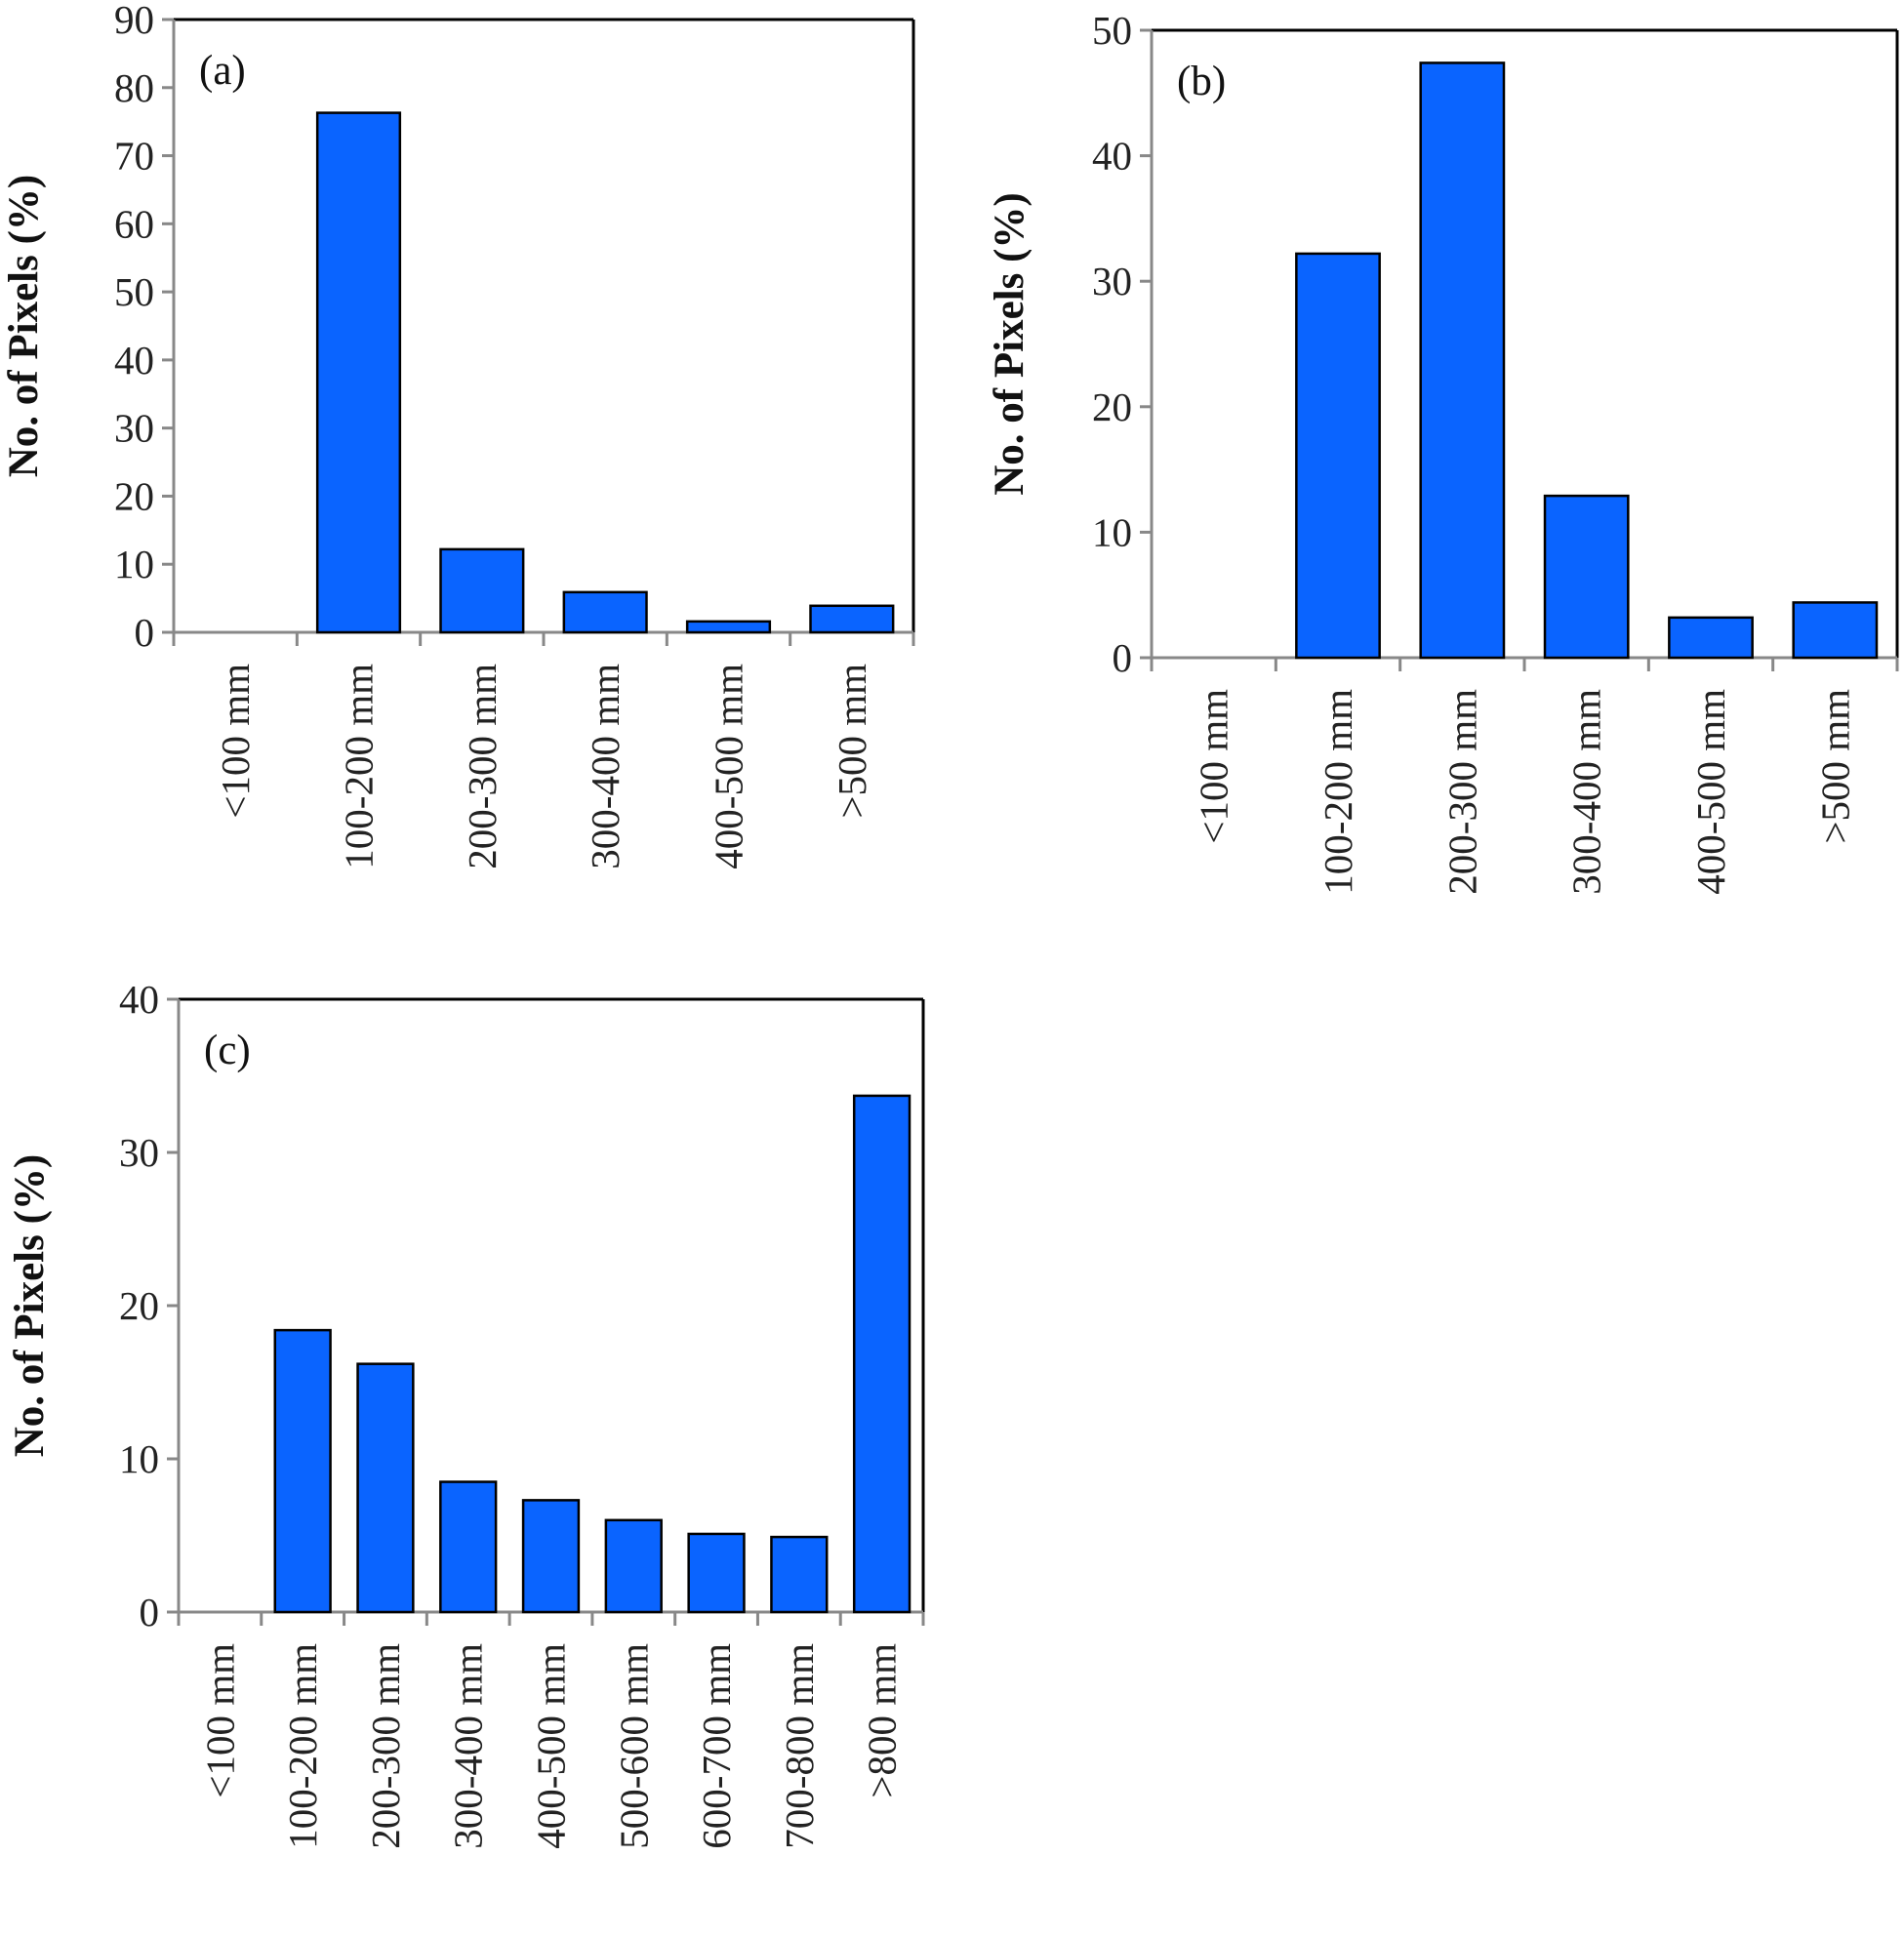  I want to click on panel-label: (c), so click(227, 1050).